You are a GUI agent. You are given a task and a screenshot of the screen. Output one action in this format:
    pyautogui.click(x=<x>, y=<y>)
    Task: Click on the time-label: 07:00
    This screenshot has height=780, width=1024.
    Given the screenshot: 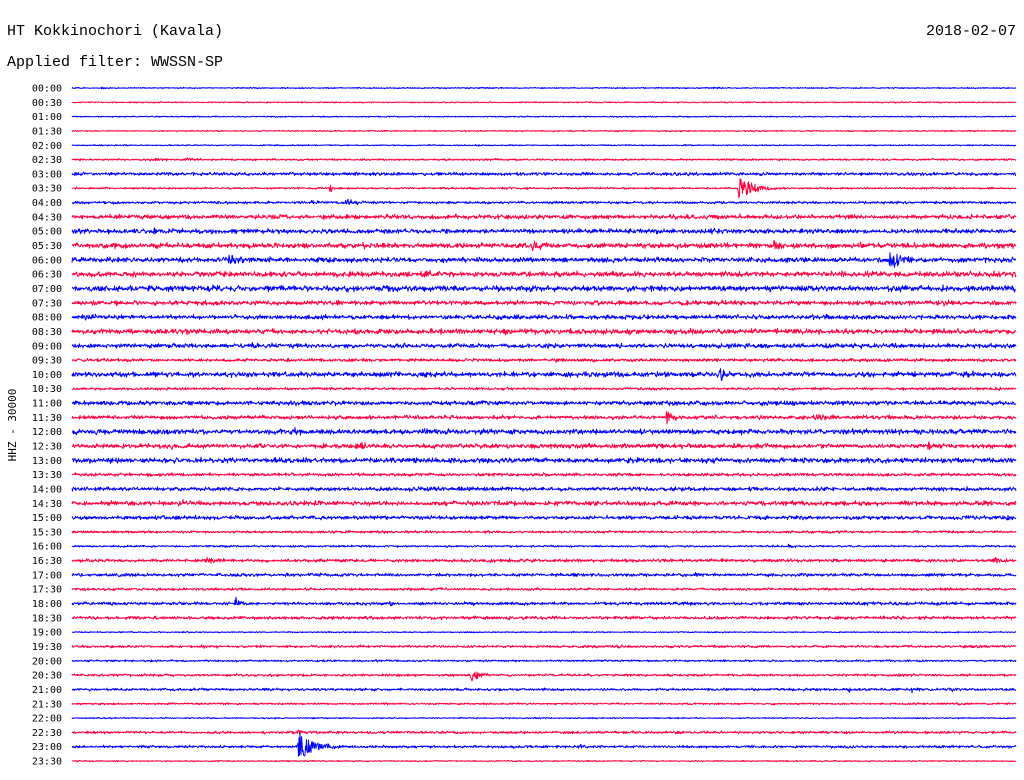 What is the action you would take?
    pyautogui.click(x=47, y=289)
    